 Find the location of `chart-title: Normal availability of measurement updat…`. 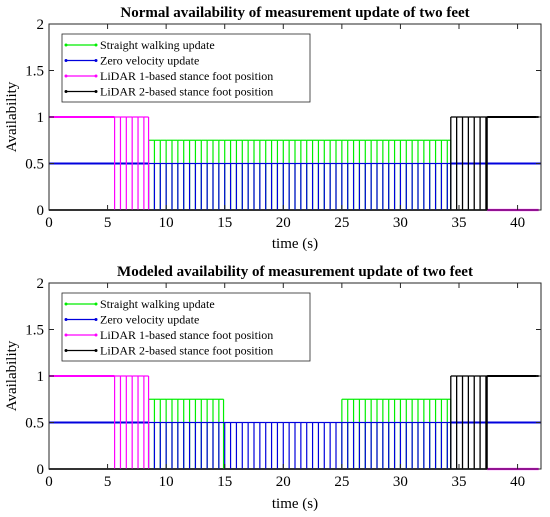

chart-title: Normal availability of measurement updat… is located at coordinates (294, 13).